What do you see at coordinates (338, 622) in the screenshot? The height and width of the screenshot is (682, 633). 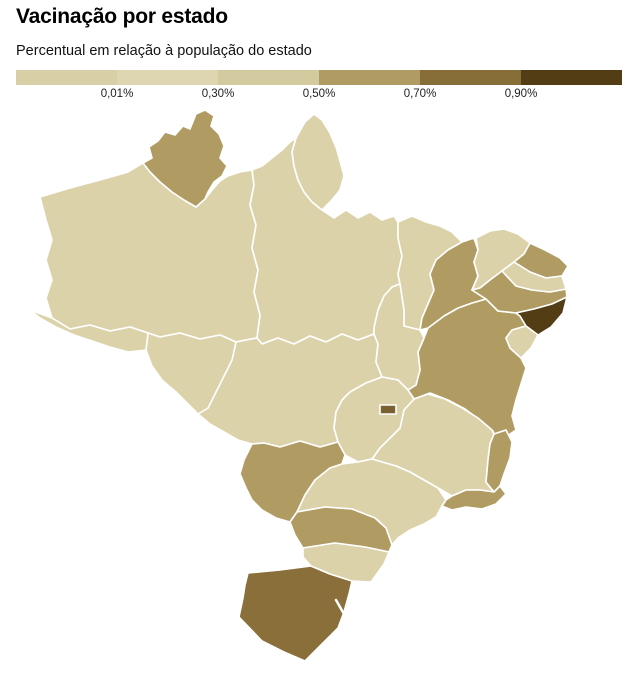 I see `lagoon-detail` at bounding box center [338, 622].